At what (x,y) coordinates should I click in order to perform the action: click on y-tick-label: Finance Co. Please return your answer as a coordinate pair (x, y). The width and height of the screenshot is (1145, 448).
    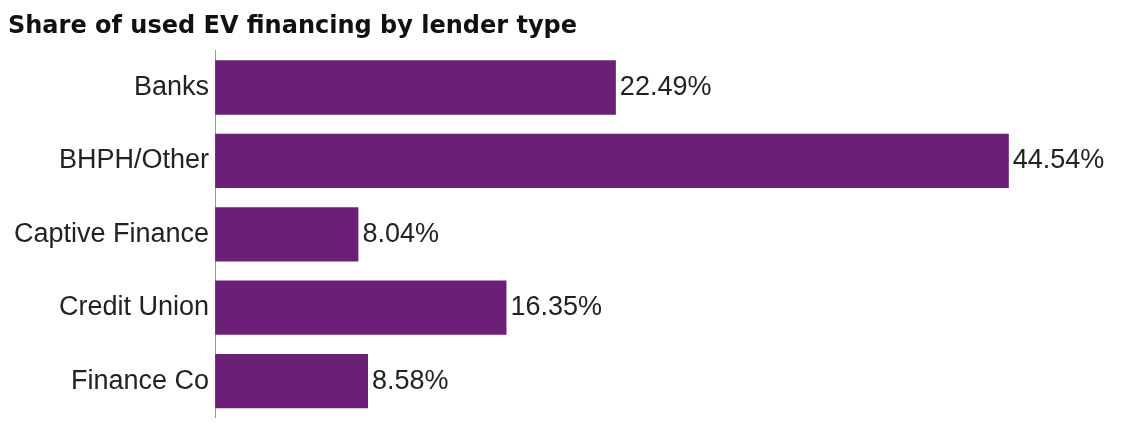
    Looking at the image, I should click on (140, 379).